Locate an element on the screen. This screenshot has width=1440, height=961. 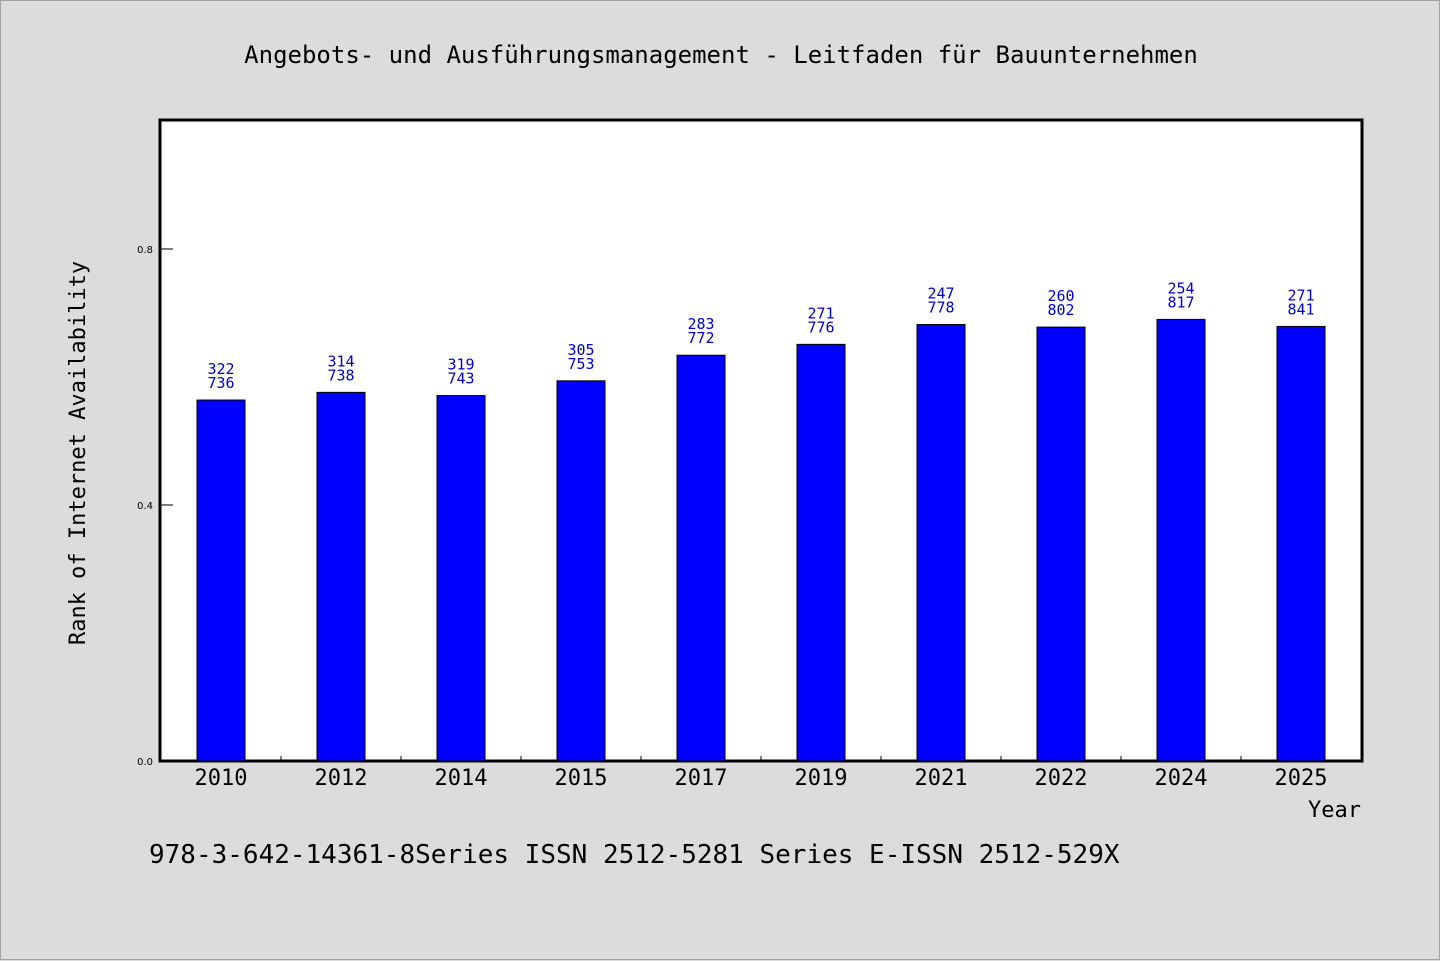
x-tick-label: 2021 is located at coordinates (941, 778).